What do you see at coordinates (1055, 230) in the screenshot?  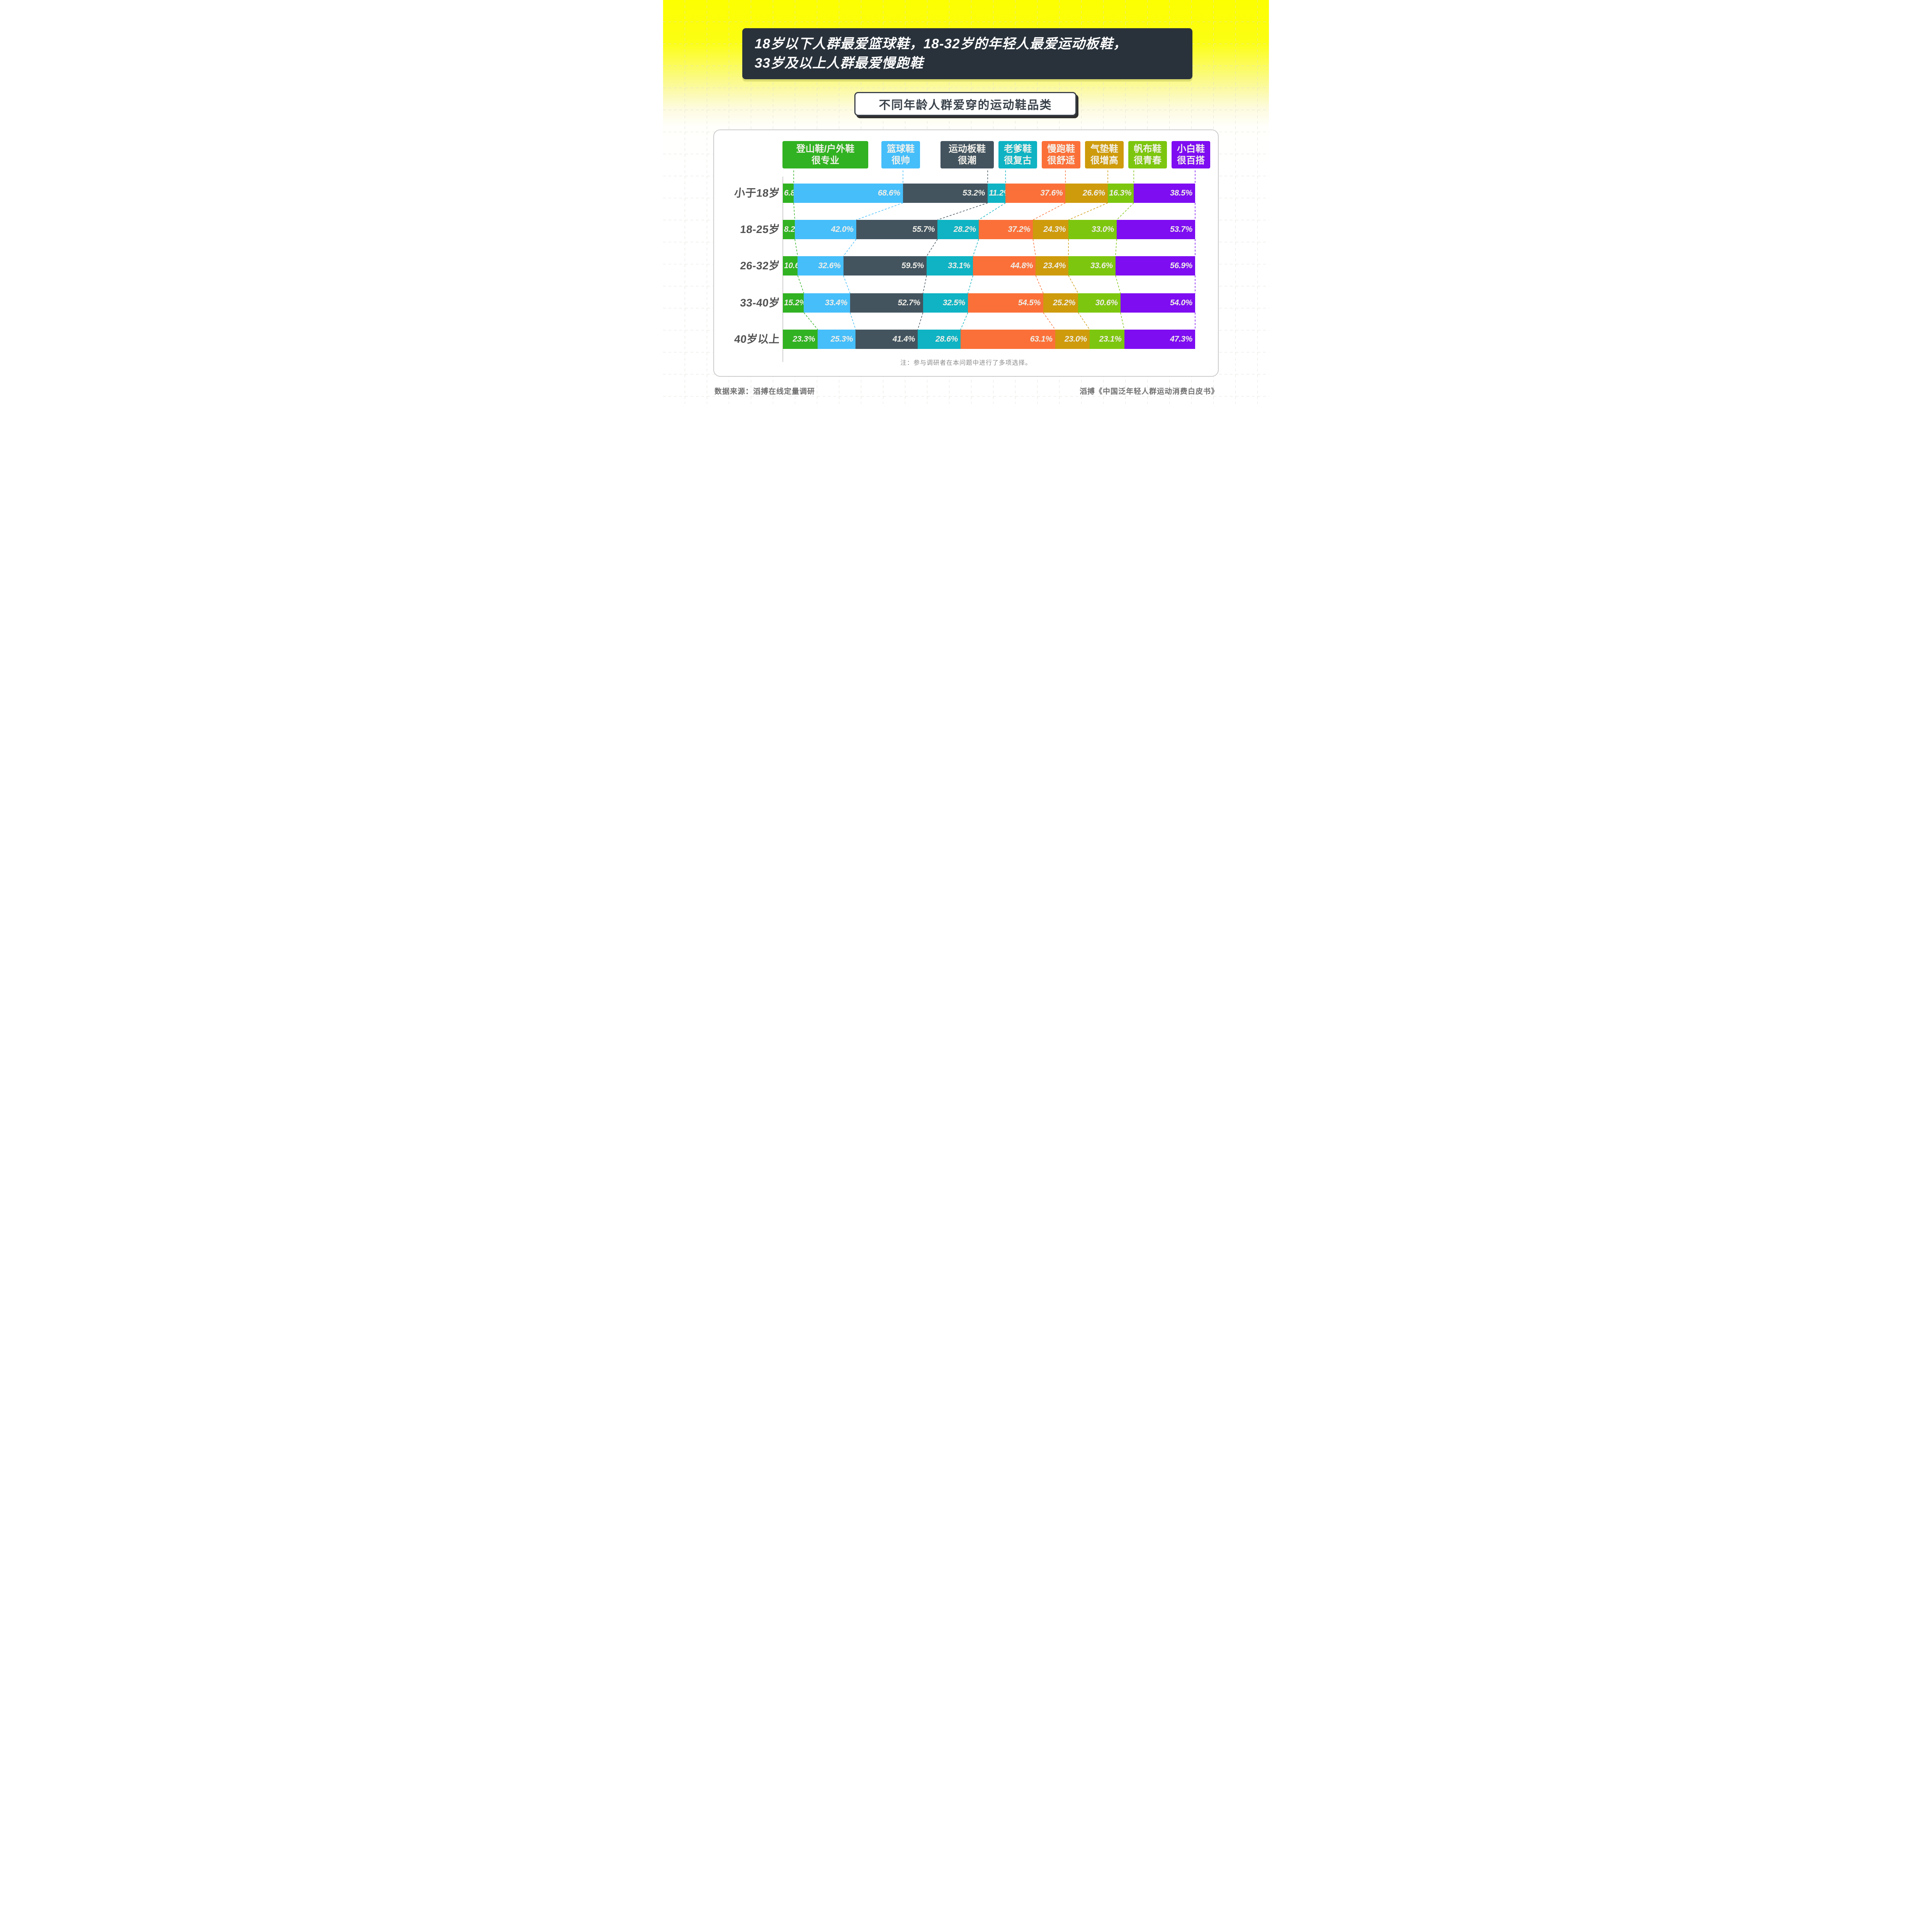 I see `bar-value-label: 24.3%` at bounding box center [1055, 230].